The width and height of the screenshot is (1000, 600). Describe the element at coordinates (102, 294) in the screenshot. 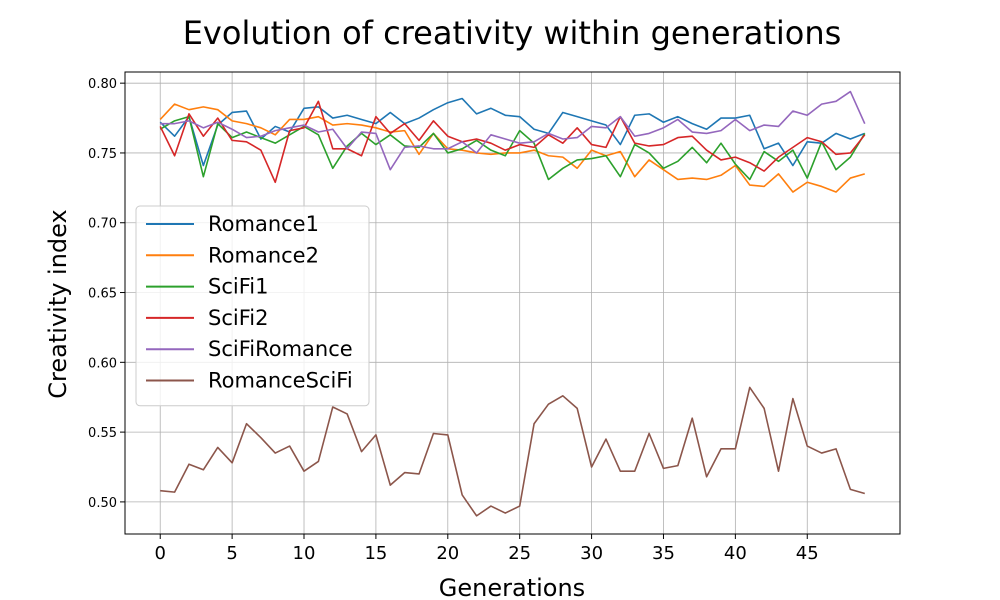

I see `y-tick-label: 0.65` at that location.